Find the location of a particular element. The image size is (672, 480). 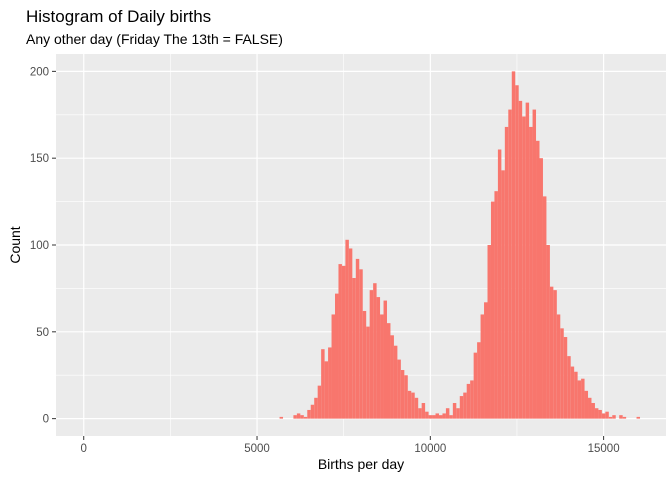

y-tick-label: 0 is located at coordinates (46, 420).